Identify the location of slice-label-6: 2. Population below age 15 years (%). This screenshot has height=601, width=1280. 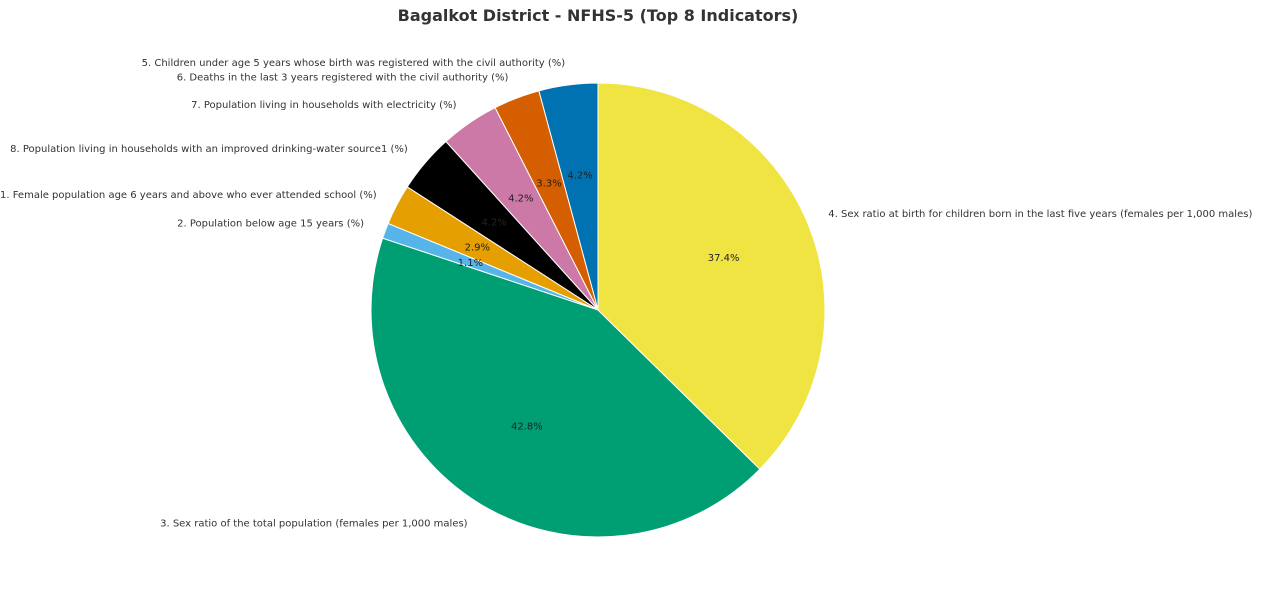
(270, 223).